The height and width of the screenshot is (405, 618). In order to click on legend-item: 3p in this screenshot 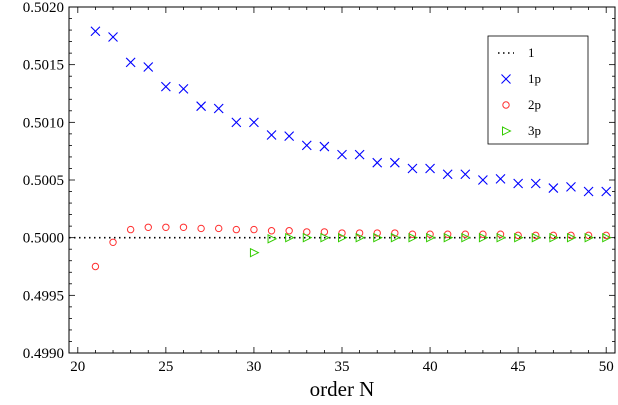, I will do `click(521, 130)`.